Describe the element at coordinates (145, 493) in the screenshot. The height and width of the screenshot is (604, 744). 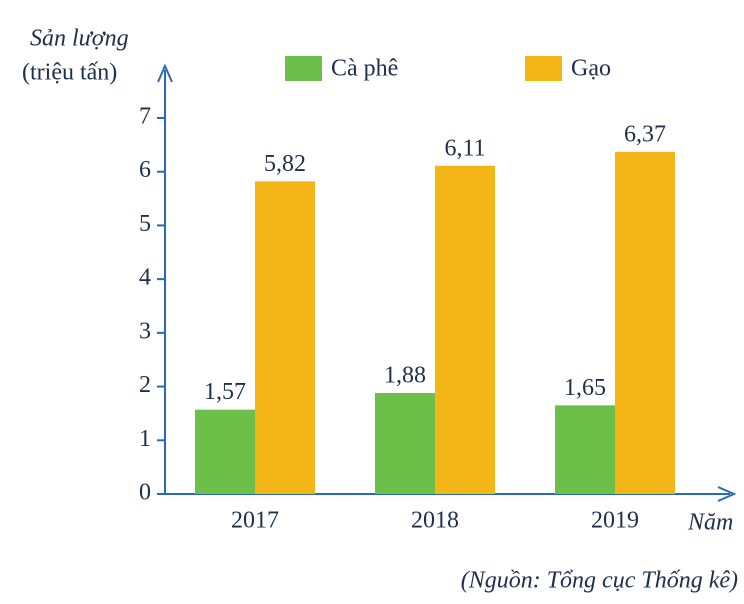
I see `y-tick-label: 0` at that location.